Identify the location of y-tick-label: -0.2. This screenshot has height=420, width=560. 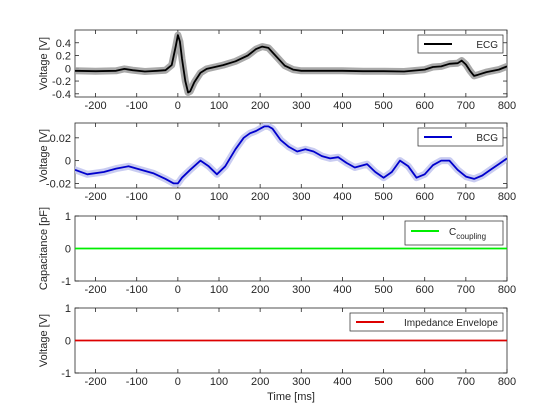
(61, 82).